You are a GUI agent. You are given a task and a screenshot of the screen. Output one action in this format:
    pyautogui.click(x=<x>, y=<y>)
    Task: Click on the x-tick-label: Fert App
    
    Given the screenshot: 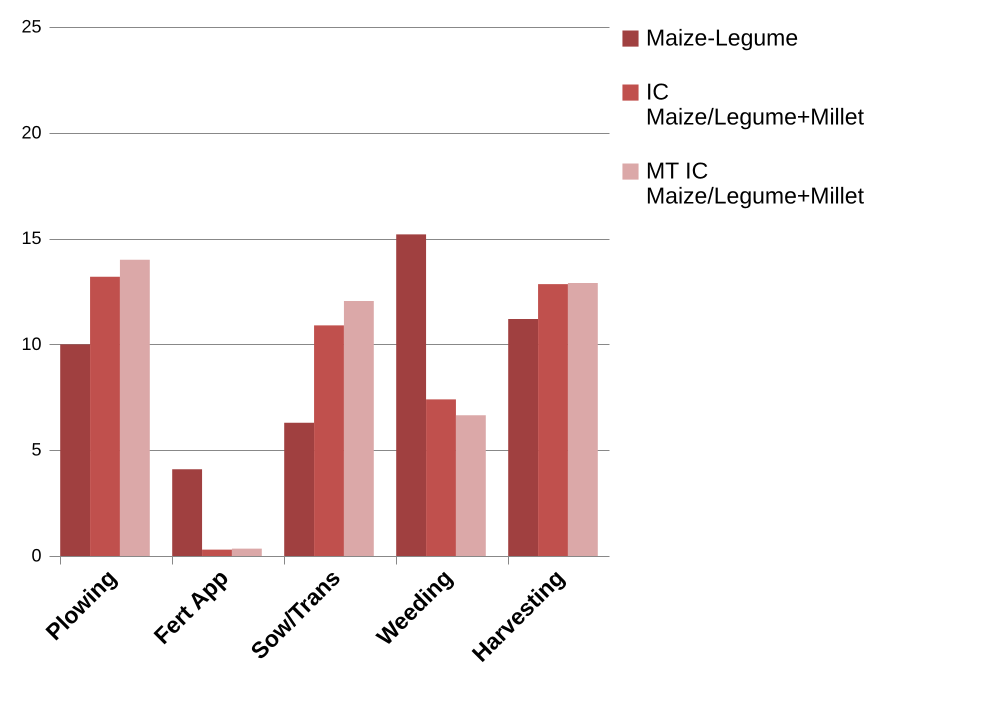 What is the action you would take?
    pyautogui.click(x=191, y=607)
    